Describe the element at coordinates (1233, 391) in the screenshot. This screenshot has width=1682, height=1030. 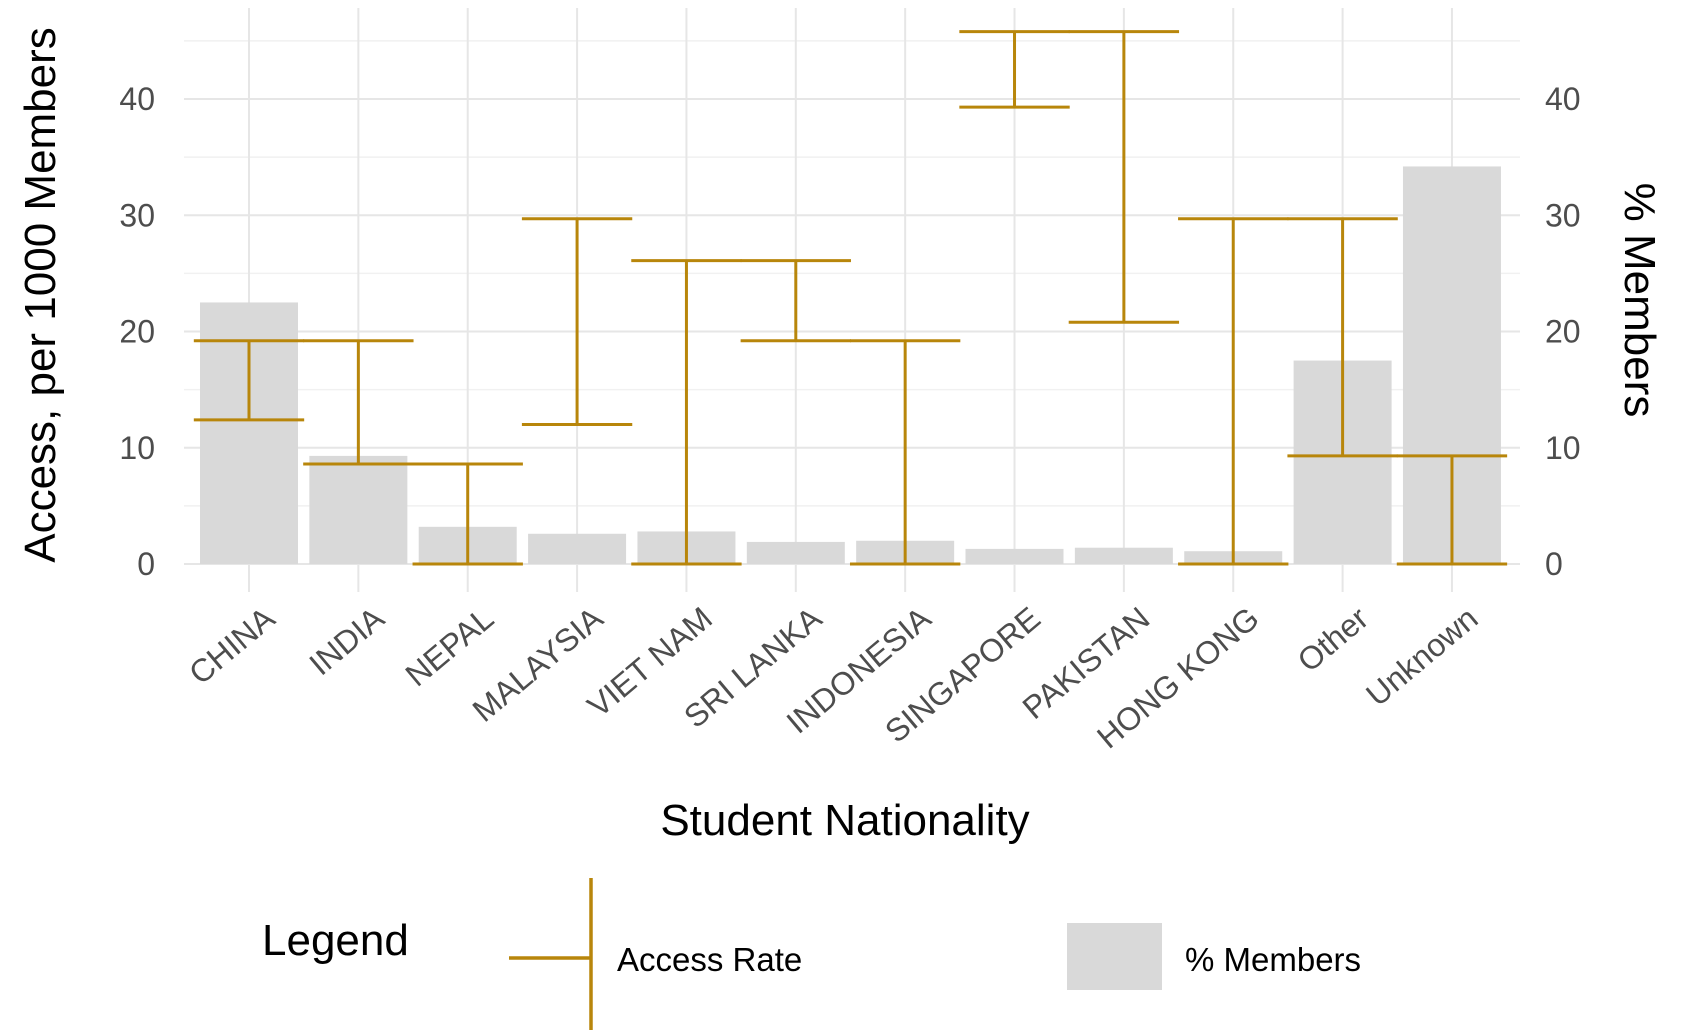
I see `errorbar-hong-kong` at that location.